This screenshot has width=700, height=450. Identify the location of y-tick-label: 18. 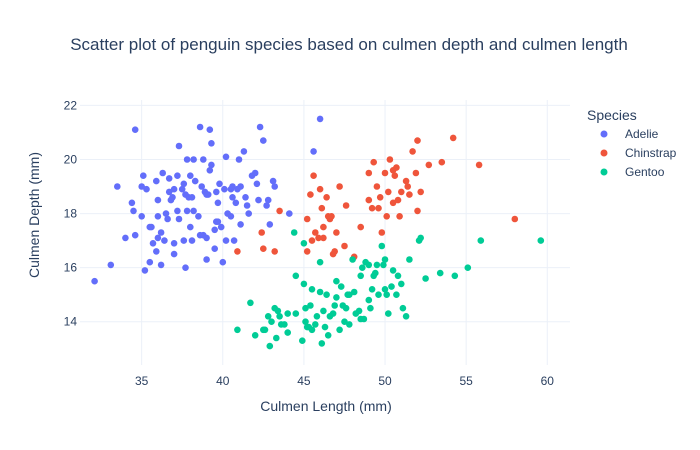
(71, 214).